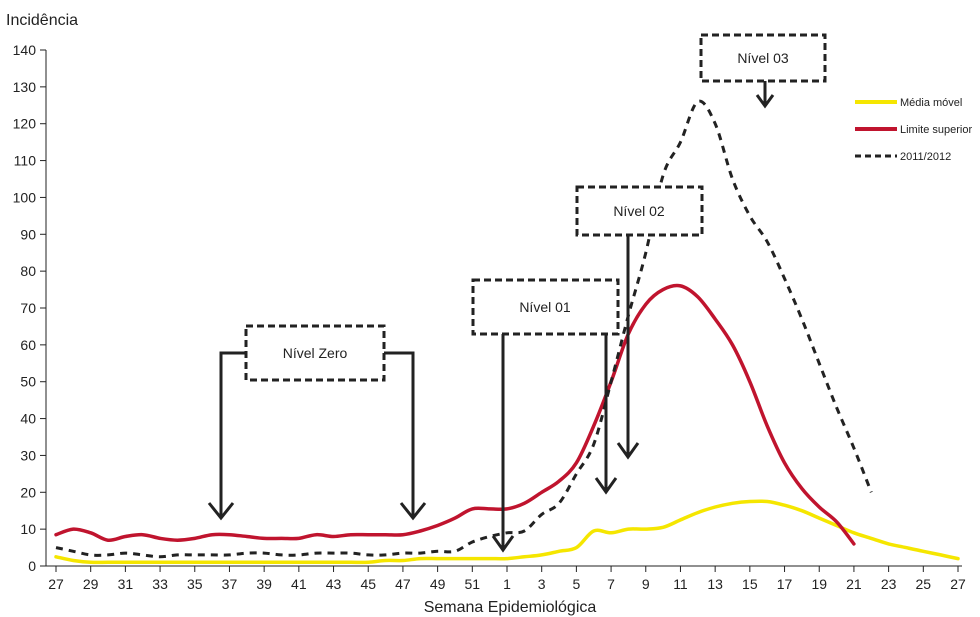  Describe the element at coordinates (611, 584) in the screenshot. I see `x-tick-label: 7` at that location.